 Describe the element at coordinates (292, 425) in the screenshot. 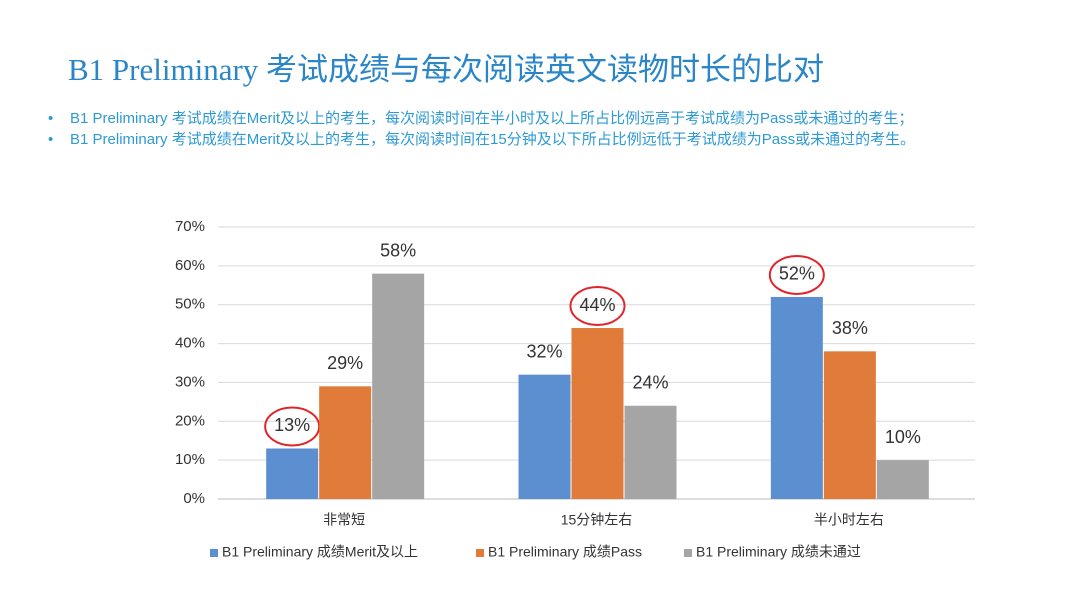

I see `value-label: 13%` at that location.